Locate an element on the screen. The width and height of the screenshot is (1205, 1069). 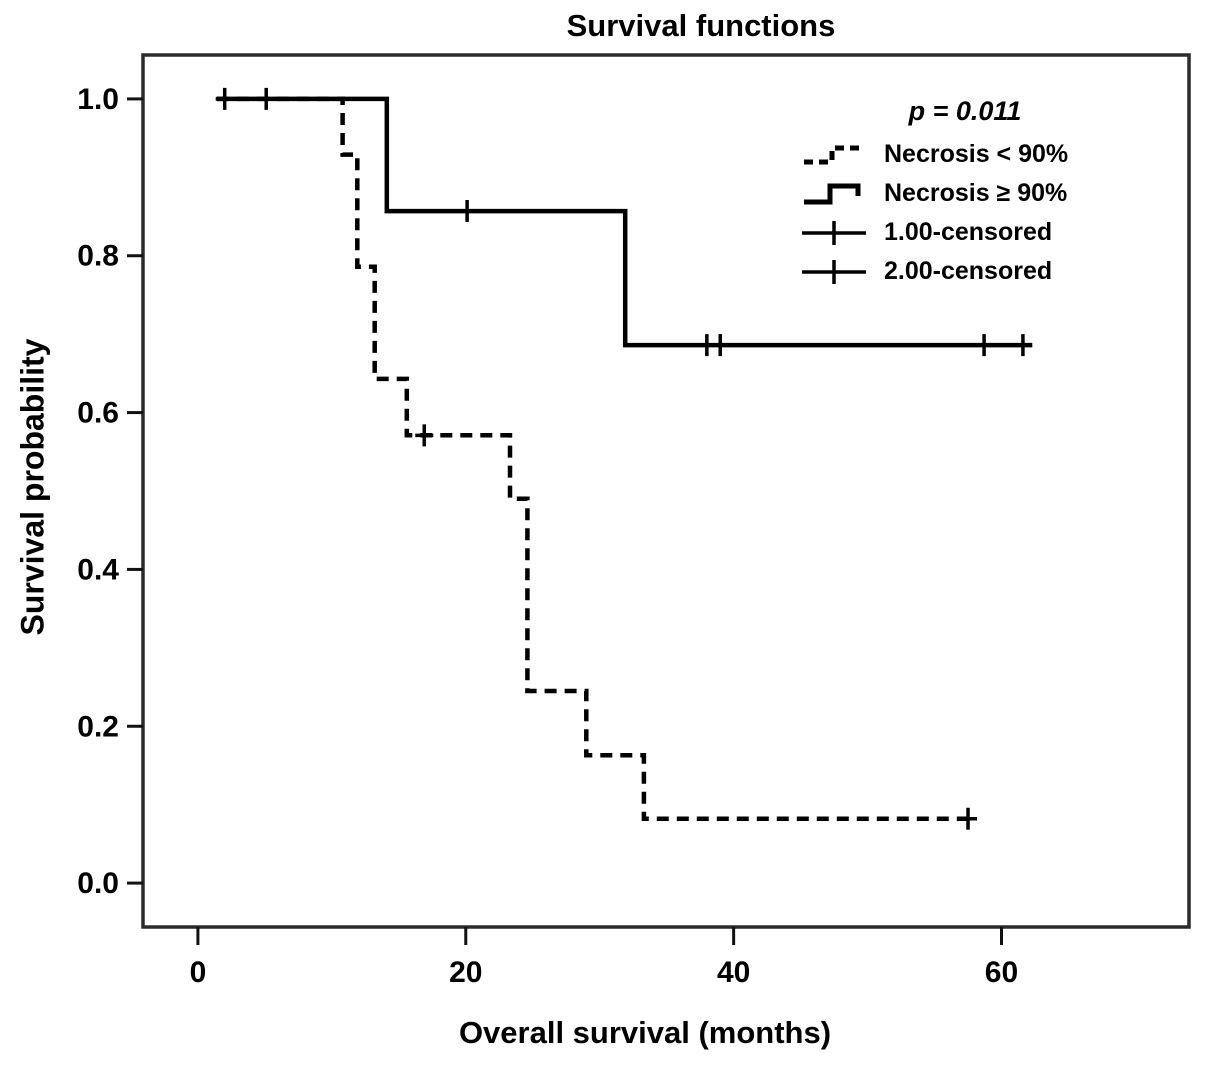
x-tick-label: 60 is located at coordinates (1001, 972).